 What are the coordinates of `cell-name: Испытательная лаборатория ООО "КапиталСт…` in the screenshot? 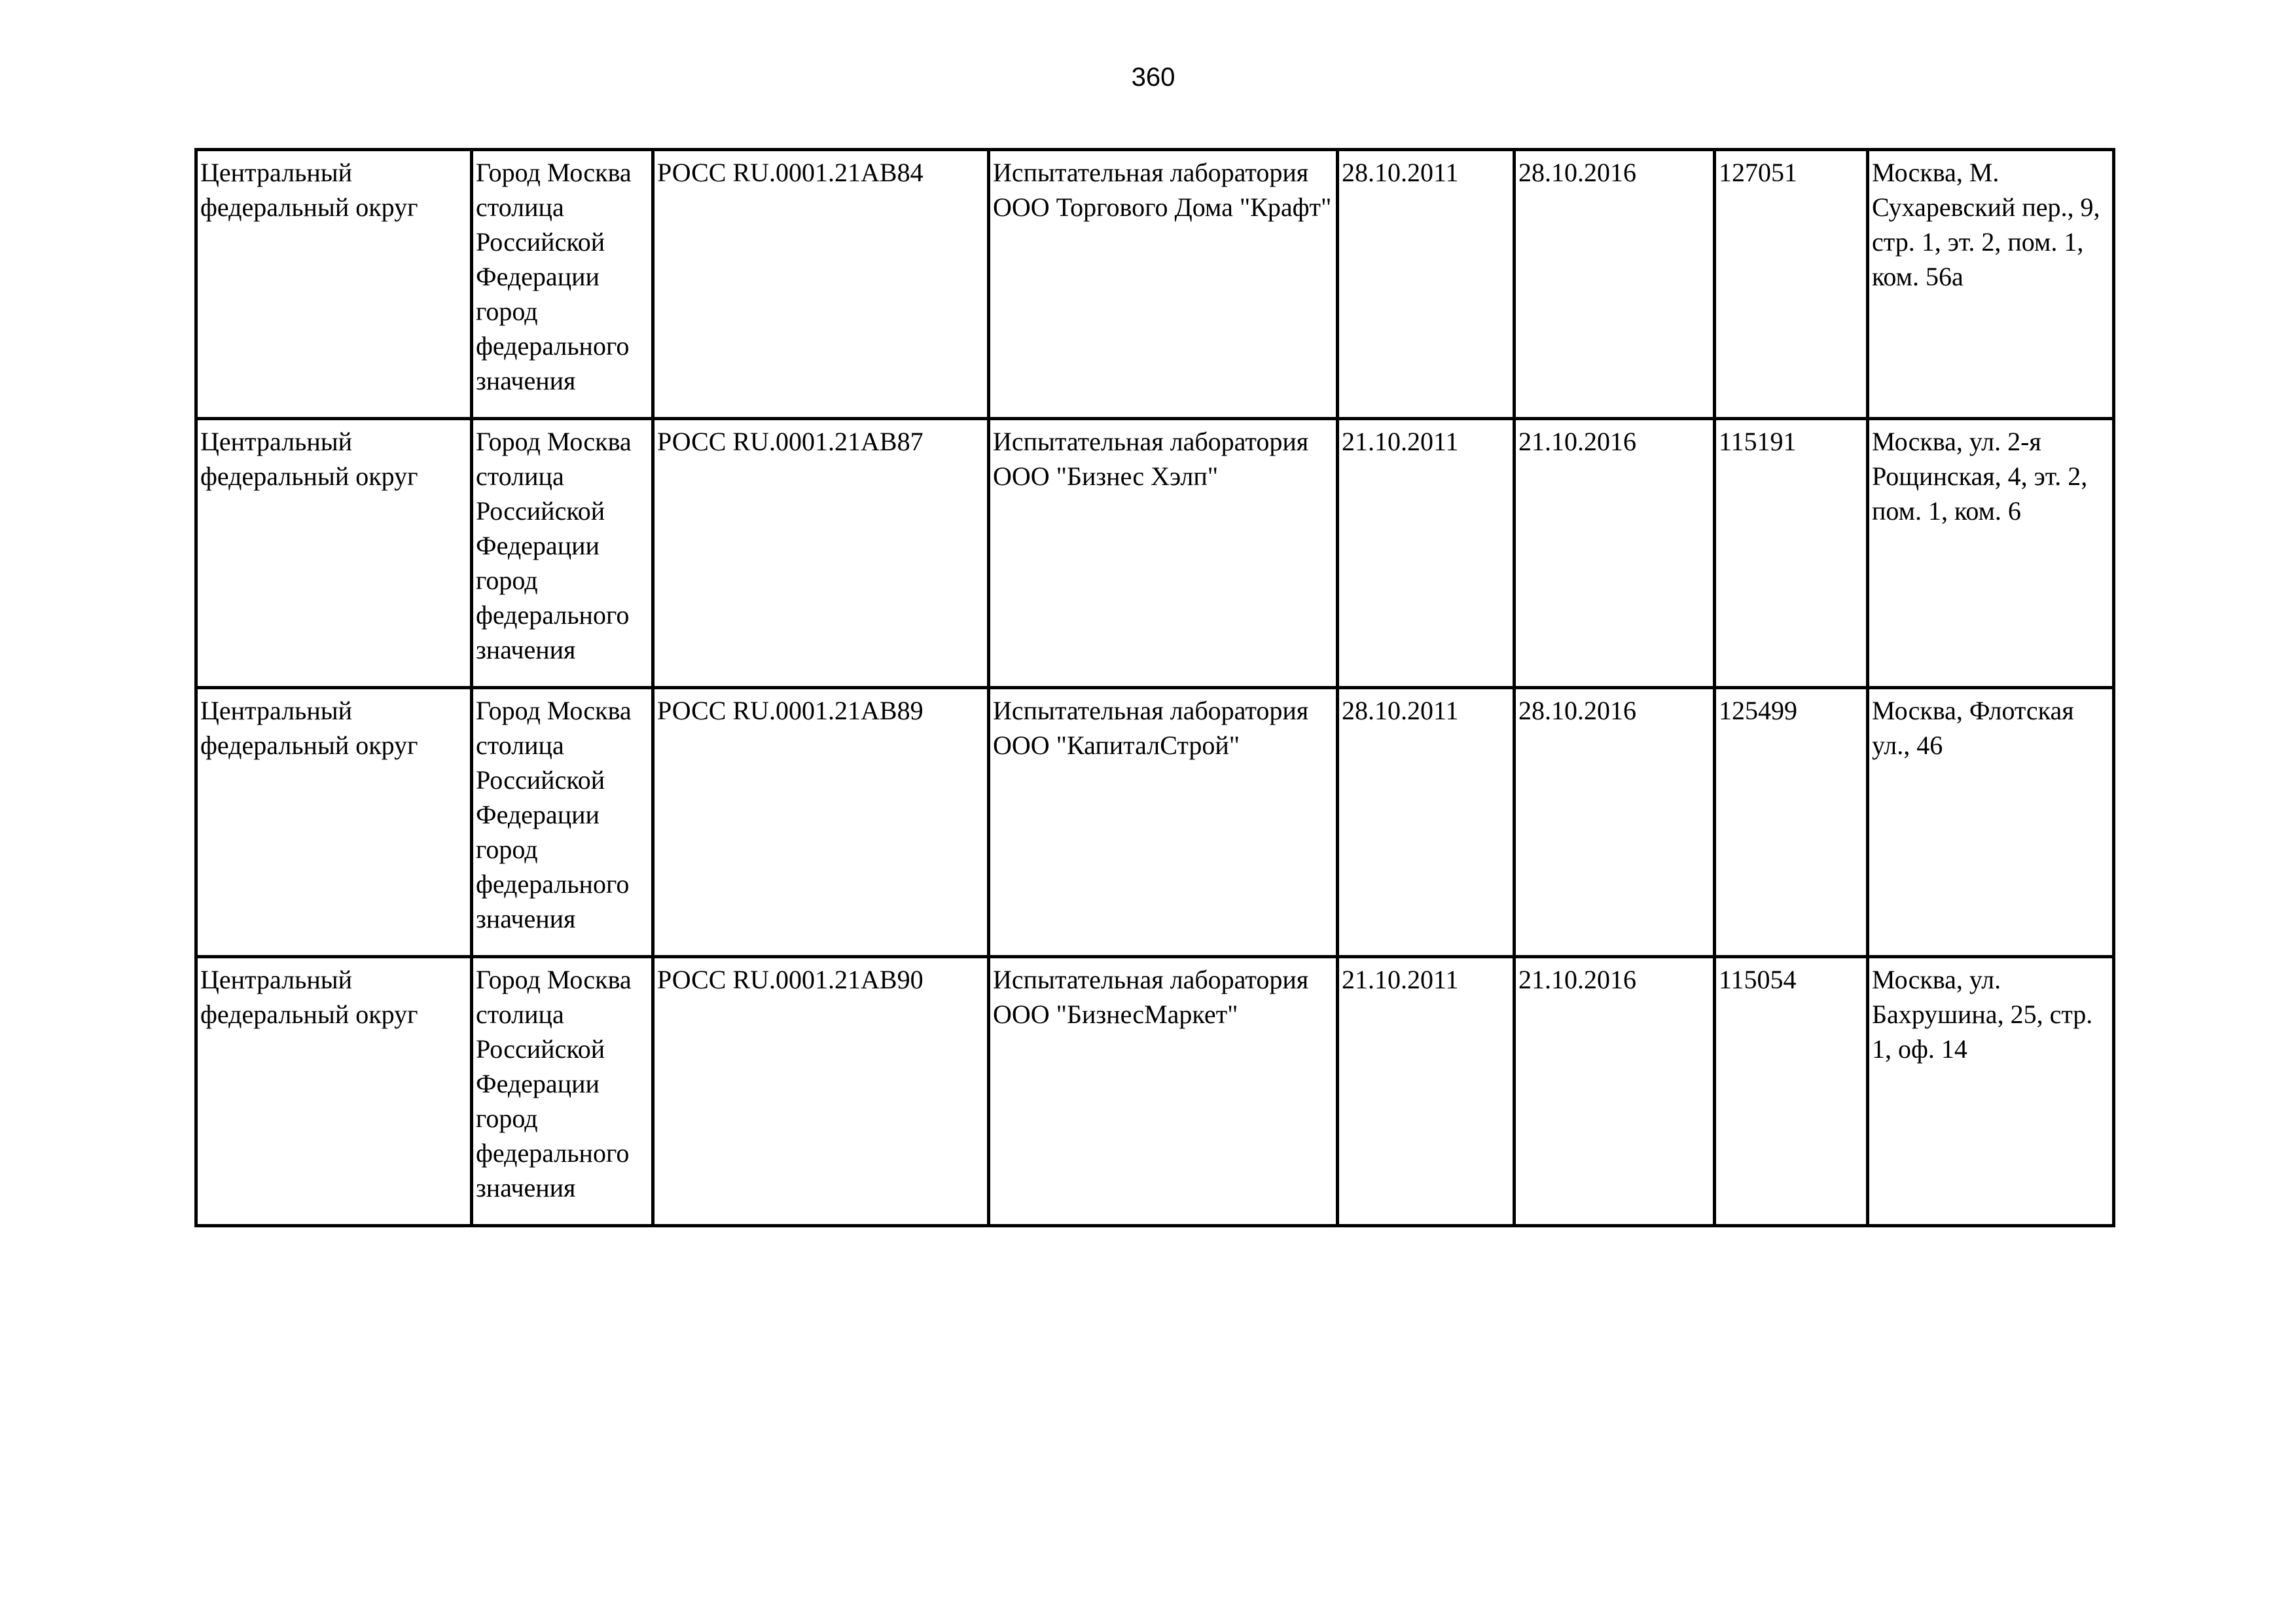 It's located at (1163, 822).